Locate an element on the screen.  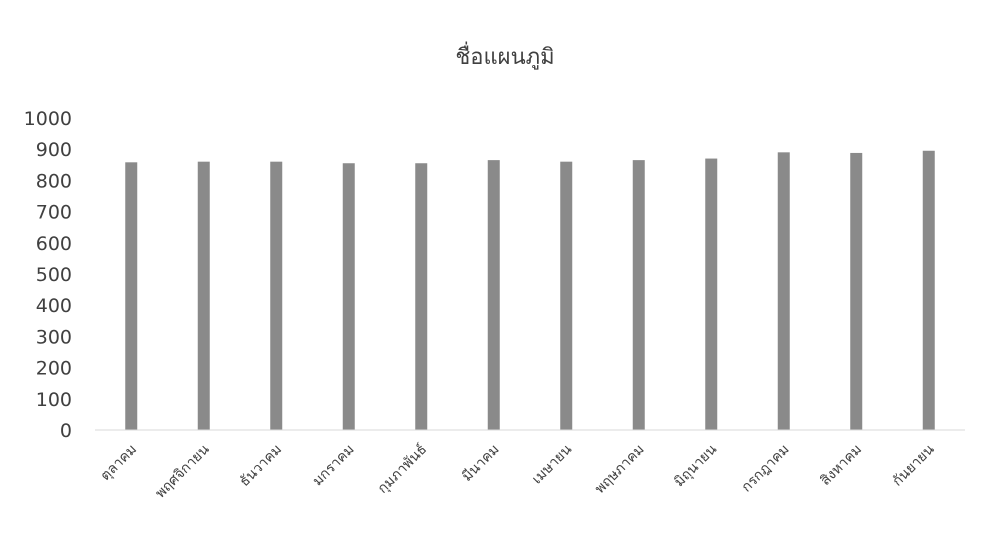
chart-title: ชื่อแผนภูมิ is located at coordinates (504, 55).